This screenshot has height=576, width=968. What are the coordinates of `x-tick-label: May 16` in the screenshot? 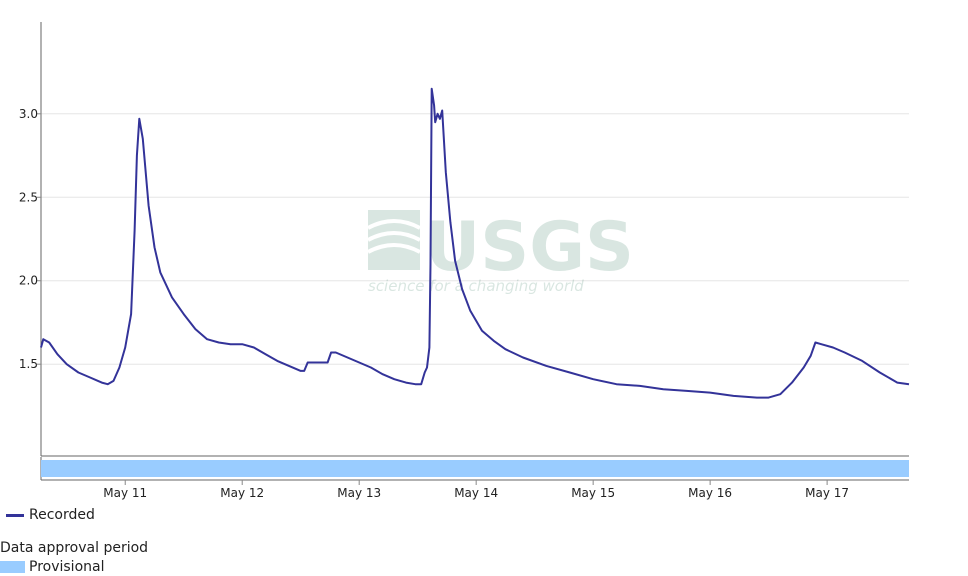 It's located at (710, 493).